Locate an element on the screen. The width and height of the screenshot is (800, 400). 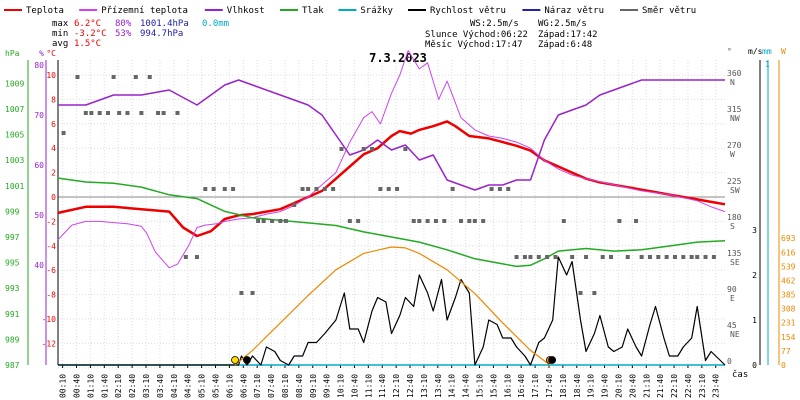
x-tick-label: 15:10 is located at coordinates (480, 386).